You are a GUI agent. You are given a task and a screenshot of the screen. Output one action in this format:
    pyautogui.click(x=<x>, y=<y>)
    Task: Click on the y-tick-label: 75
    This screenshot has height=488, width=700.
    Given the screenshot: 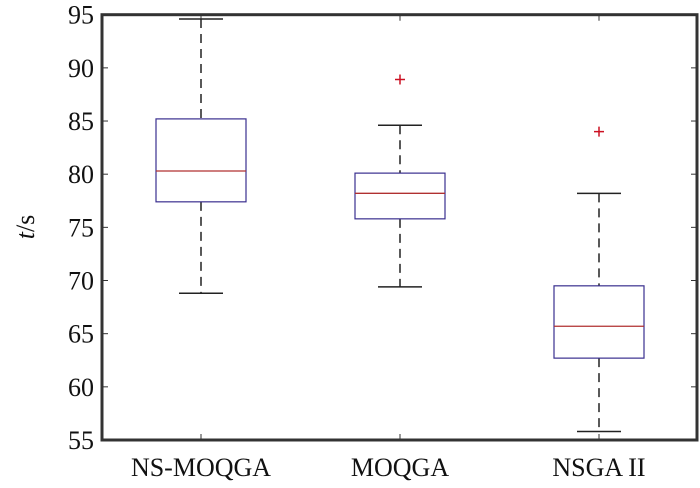 What is the action you would take?
    pyautogui.click(x=81, y=227)
    